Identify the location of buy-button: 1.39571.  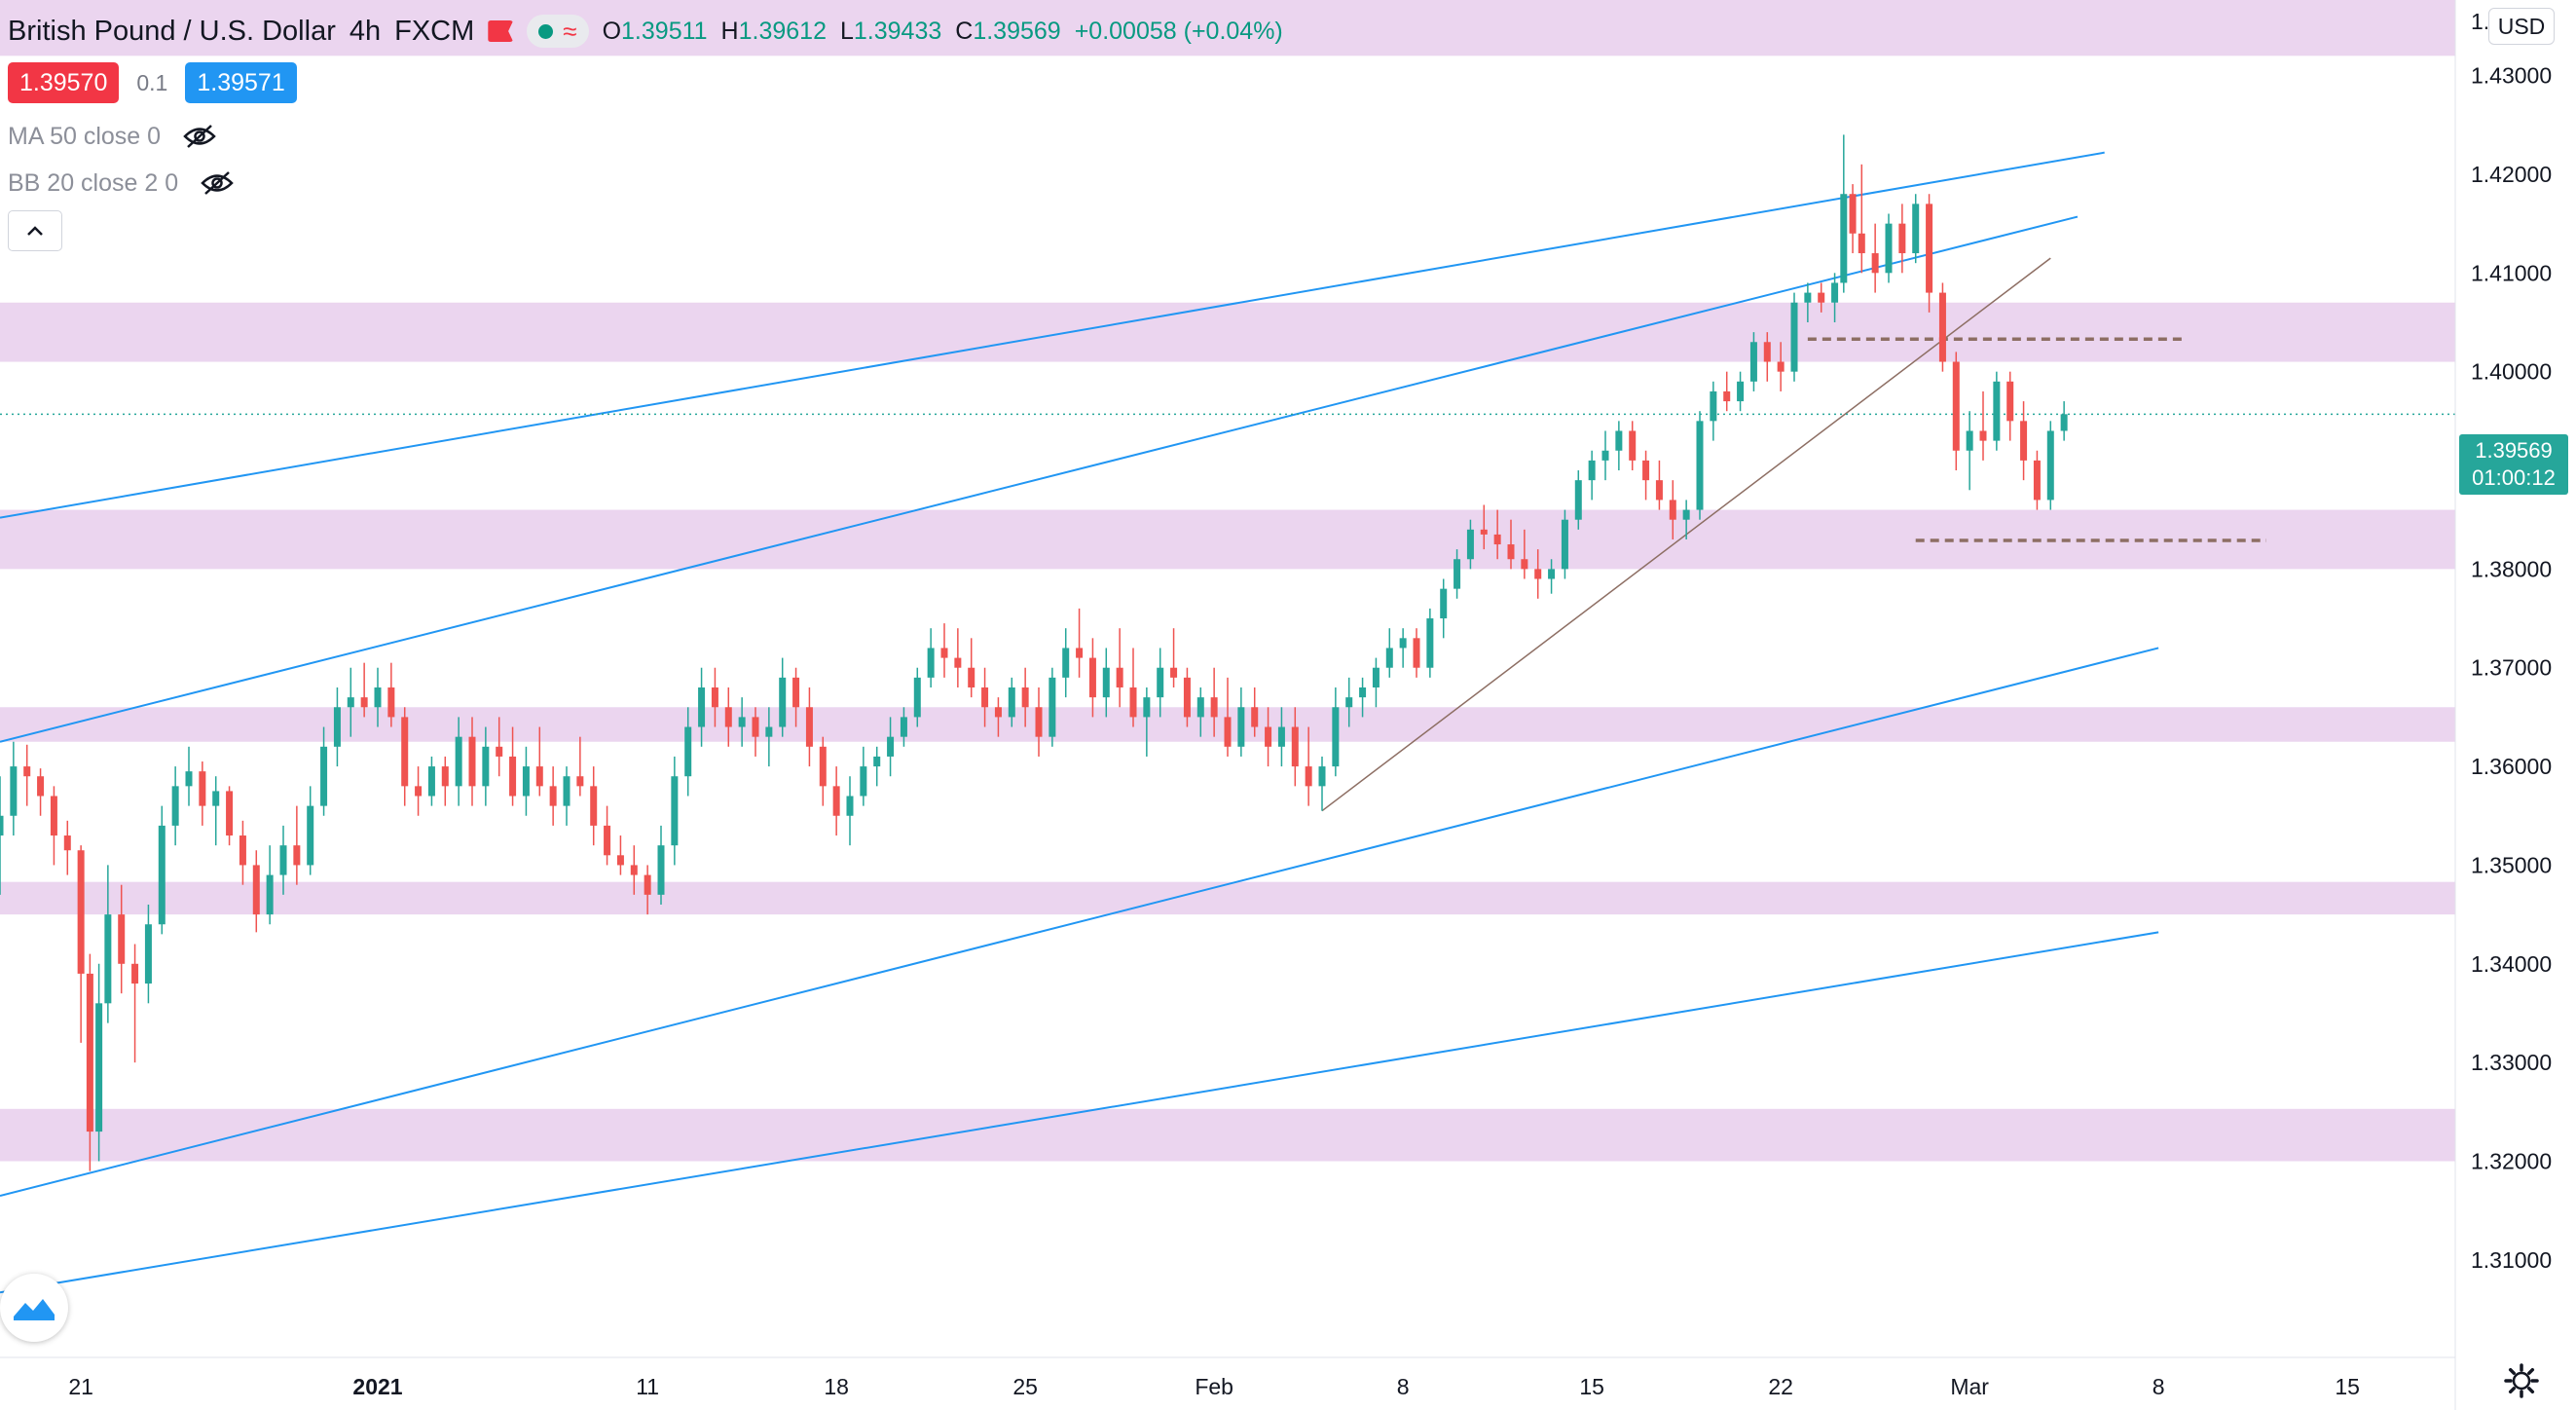
(241, 82).